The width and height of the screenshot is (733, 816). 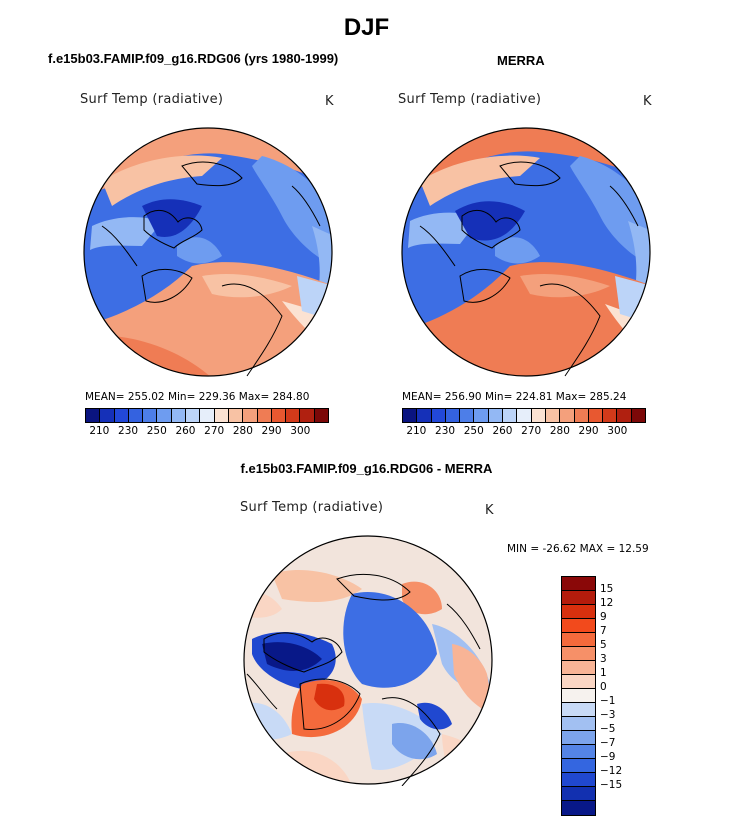 I want to click on panel-2-stats: MEAN= 256.90 Min= 224.81 Max= 285.24, so click(x=514, y=397).